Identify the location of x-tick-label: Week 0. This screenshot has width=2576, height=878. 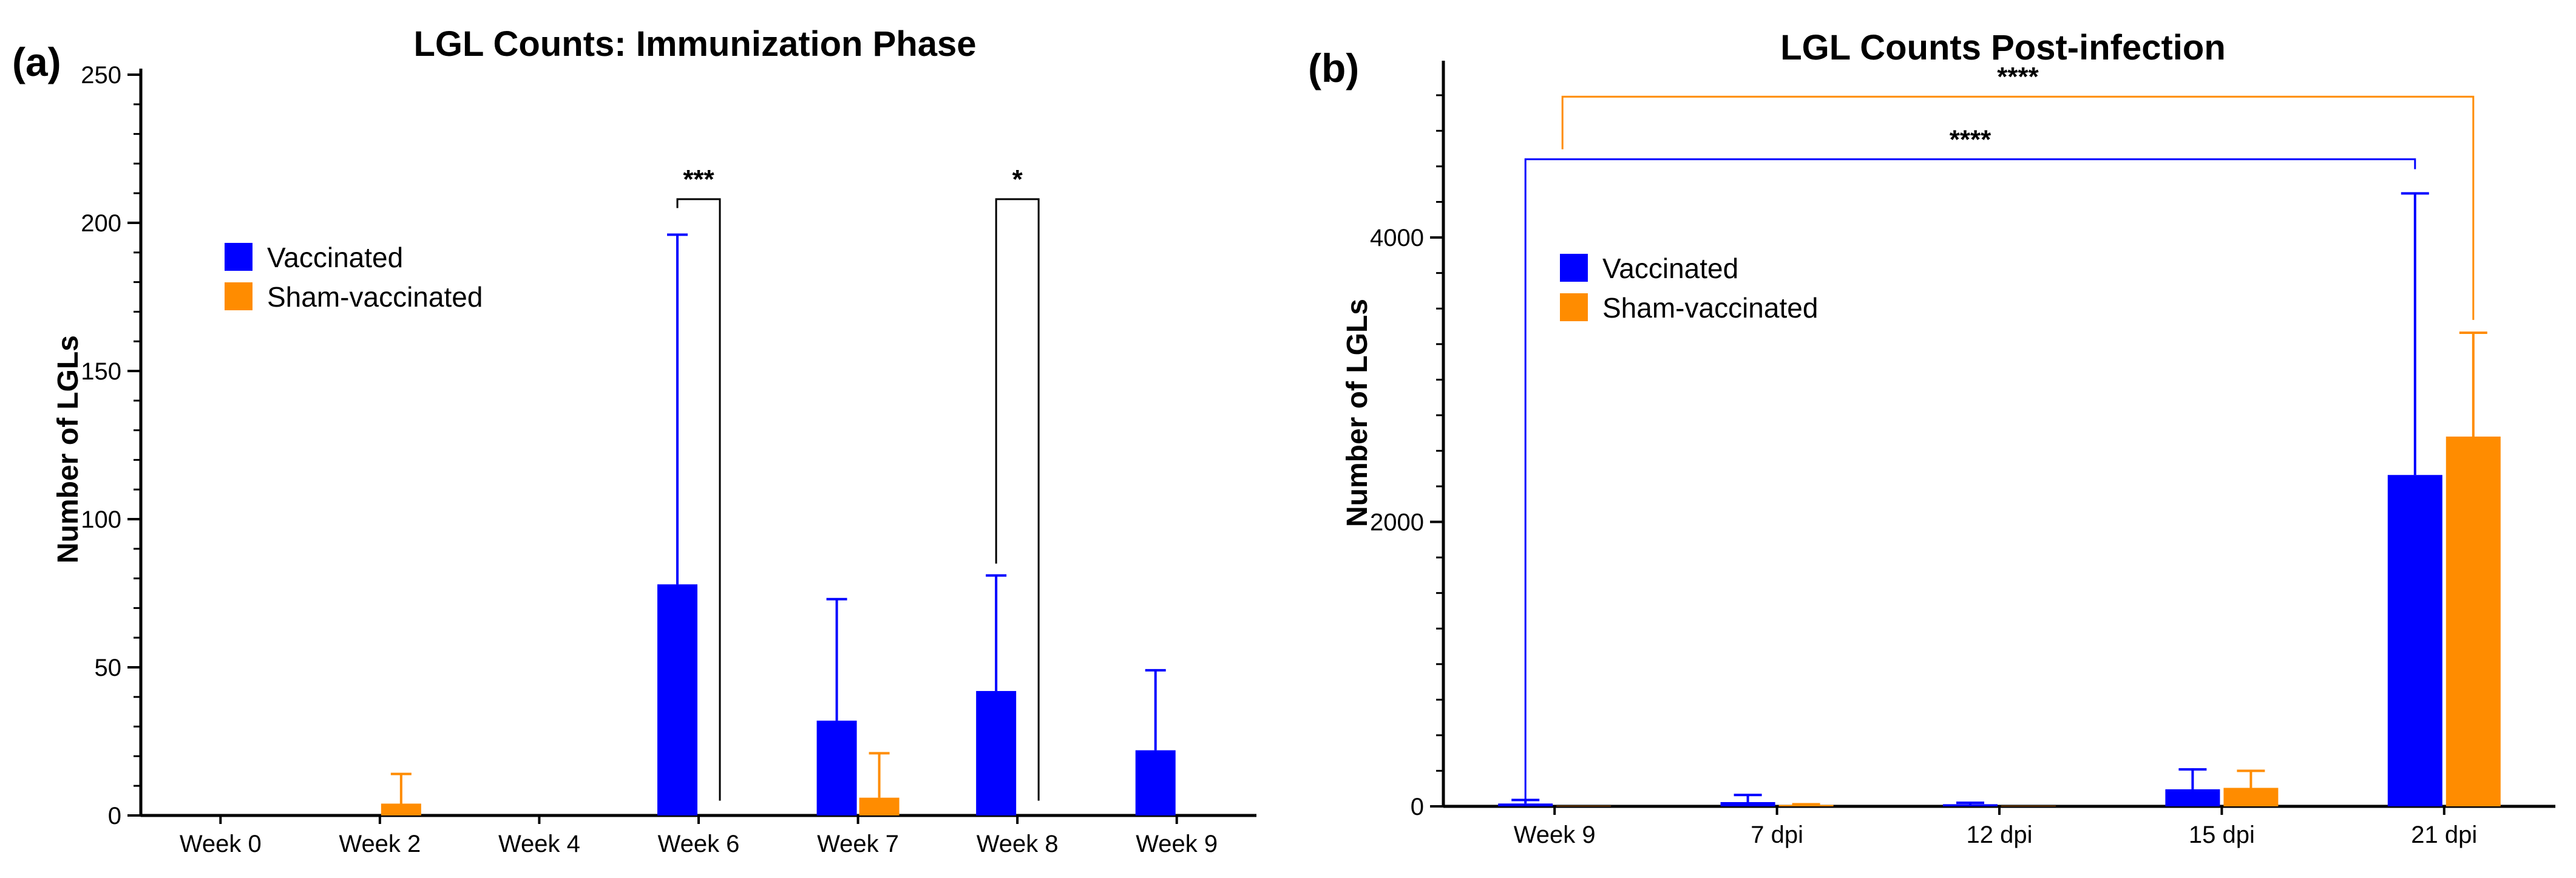
(221, 844).